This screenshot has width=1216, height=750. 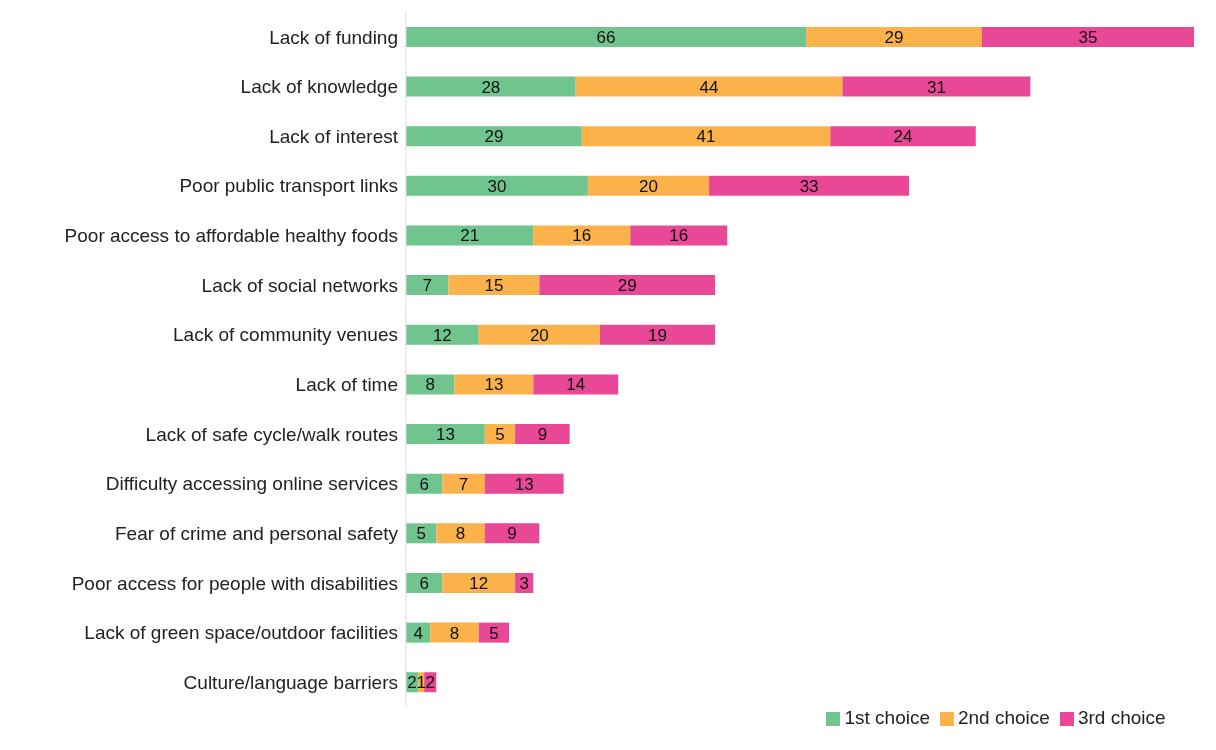 I want to click on data-label: 28, so click(x=491, y=87).